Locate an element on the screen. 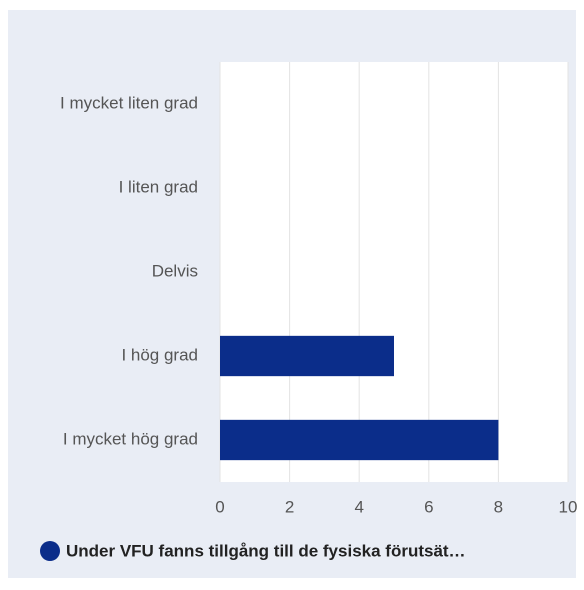 The height and width of the screenshot is (590, 584). x-tick-label: 6 is located at coordinates (428, 506).